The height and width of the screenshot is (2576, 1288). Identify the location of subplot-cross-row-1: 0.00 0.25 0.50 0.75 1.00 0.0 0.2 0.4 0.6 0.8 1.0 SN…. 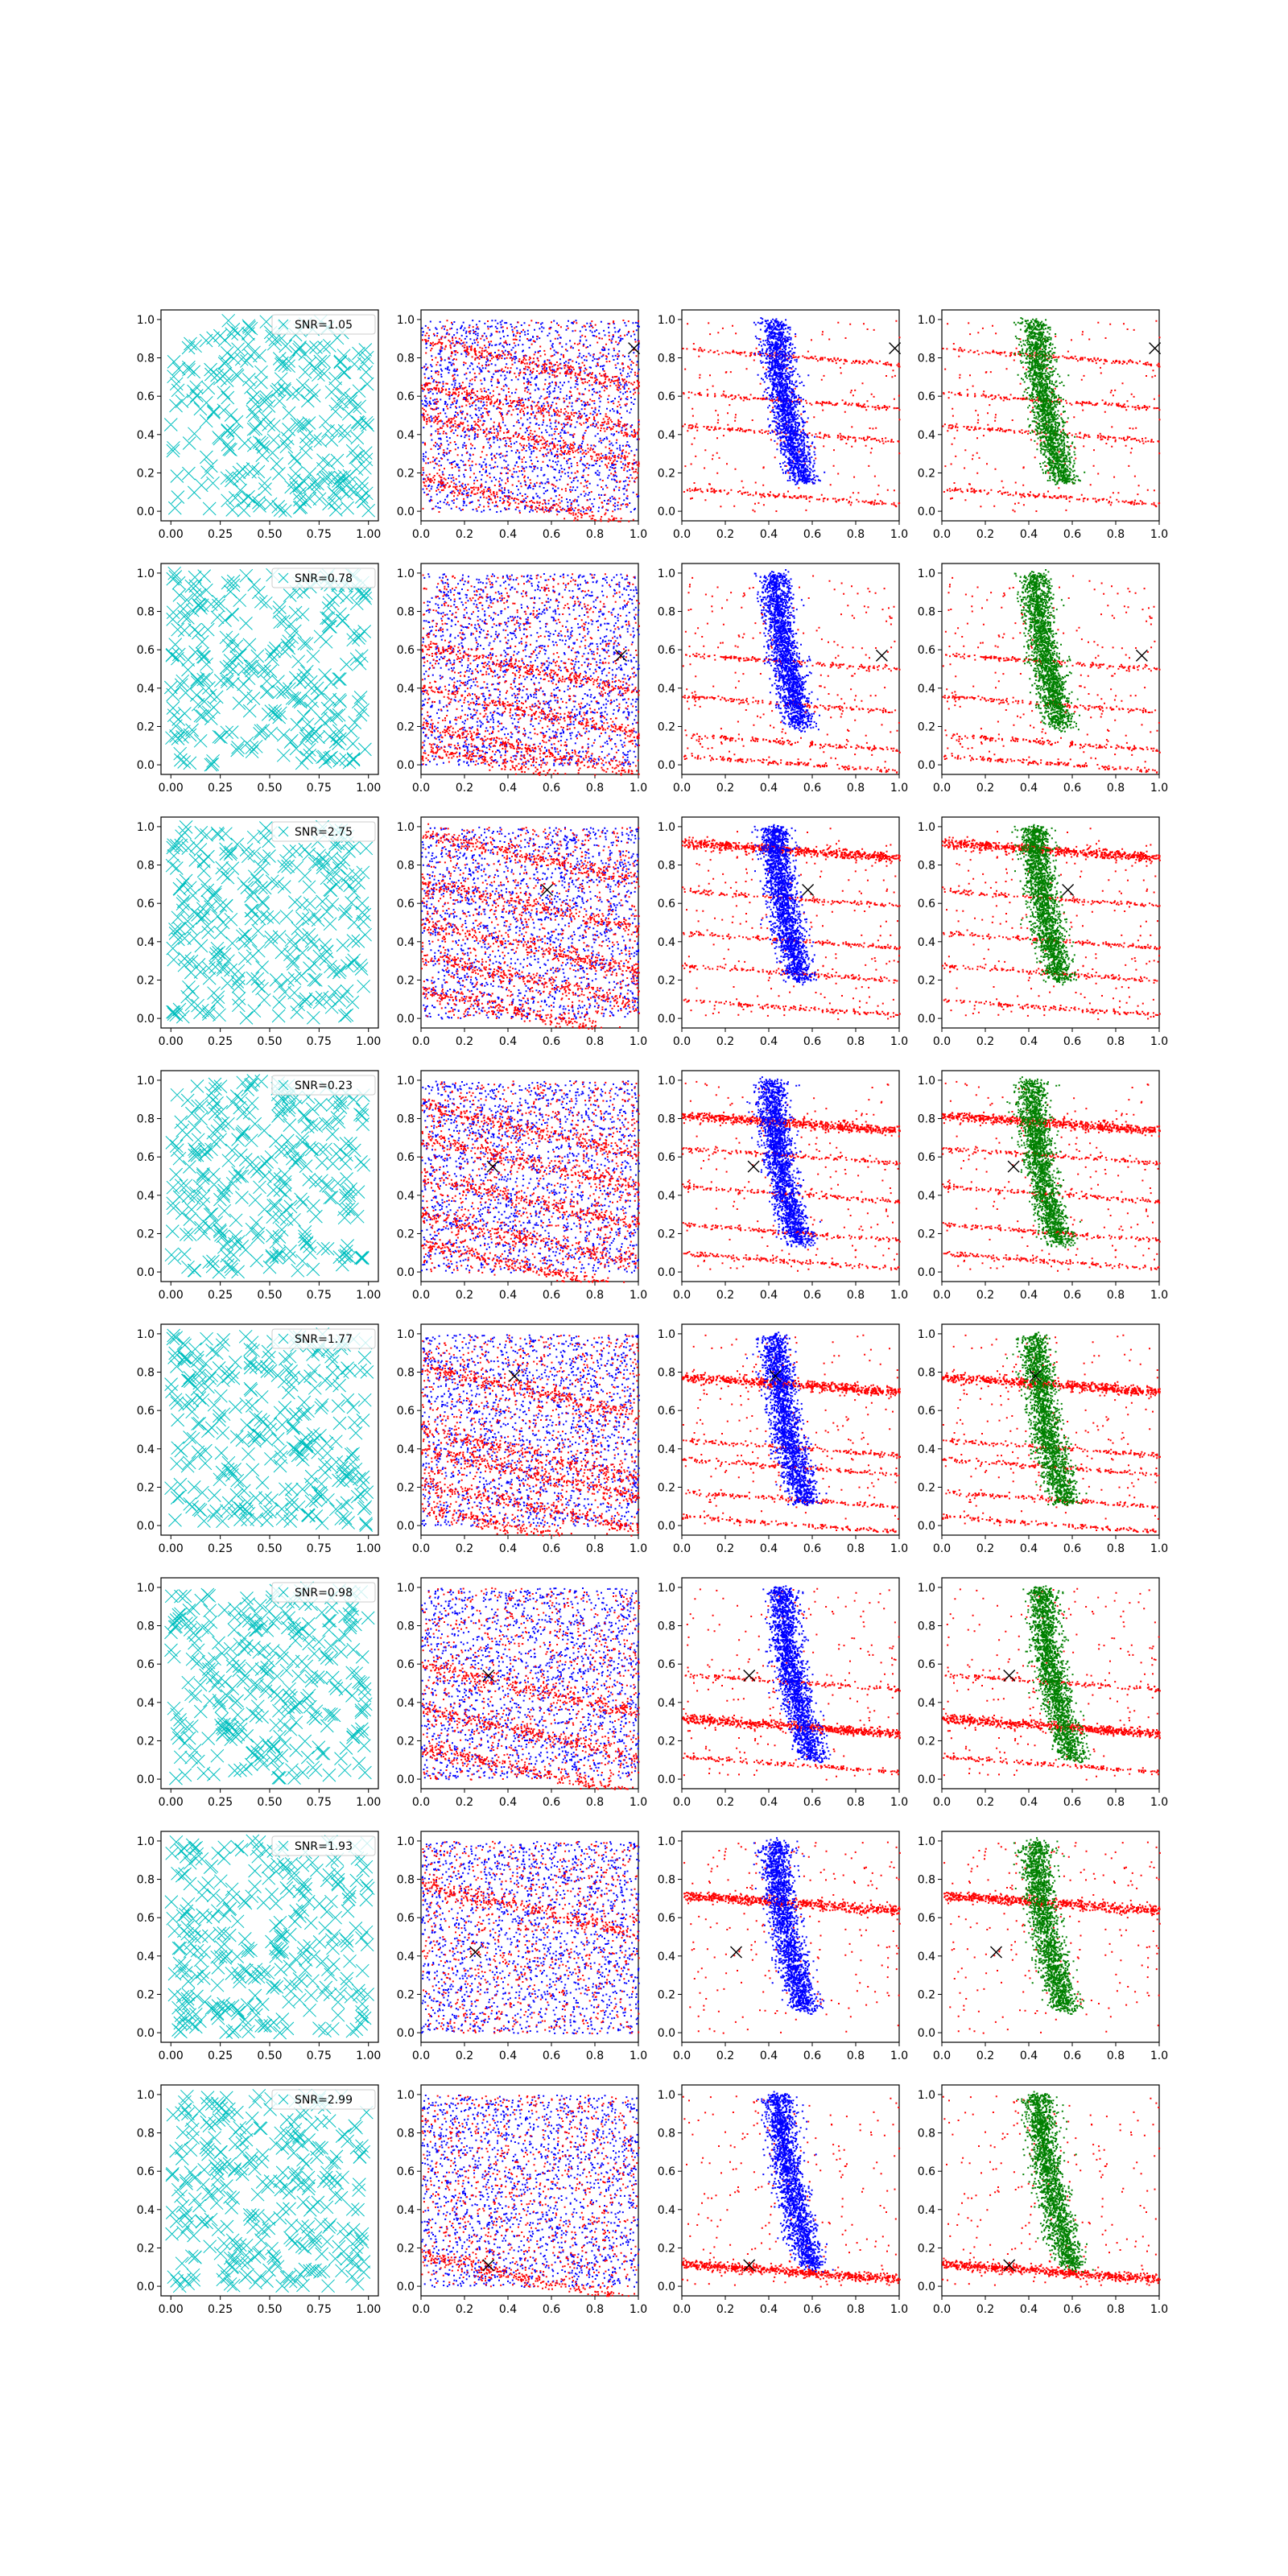
(259, 425).